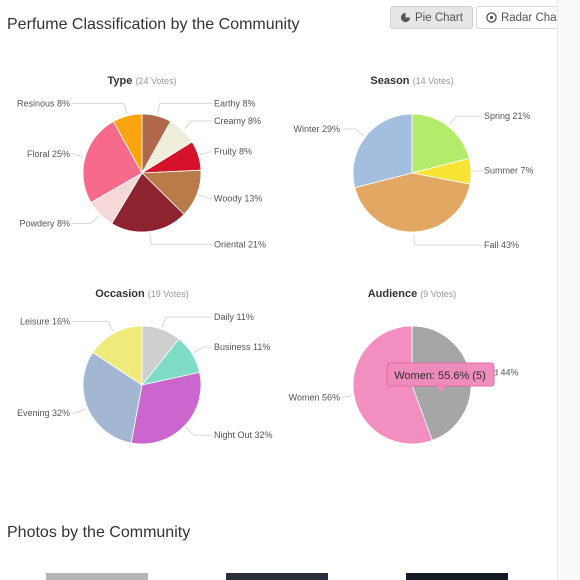  Describe the element at coordinates (242, 347) in the screenshot. I see `slice-label: Business 11%` at that location.